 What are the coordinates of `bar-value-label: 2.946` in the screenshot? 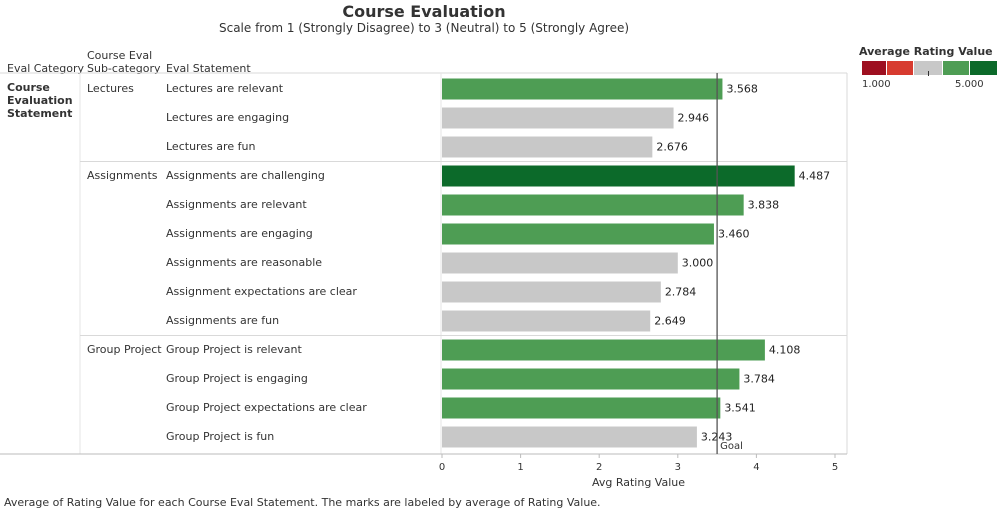 It's located at (694, 118).